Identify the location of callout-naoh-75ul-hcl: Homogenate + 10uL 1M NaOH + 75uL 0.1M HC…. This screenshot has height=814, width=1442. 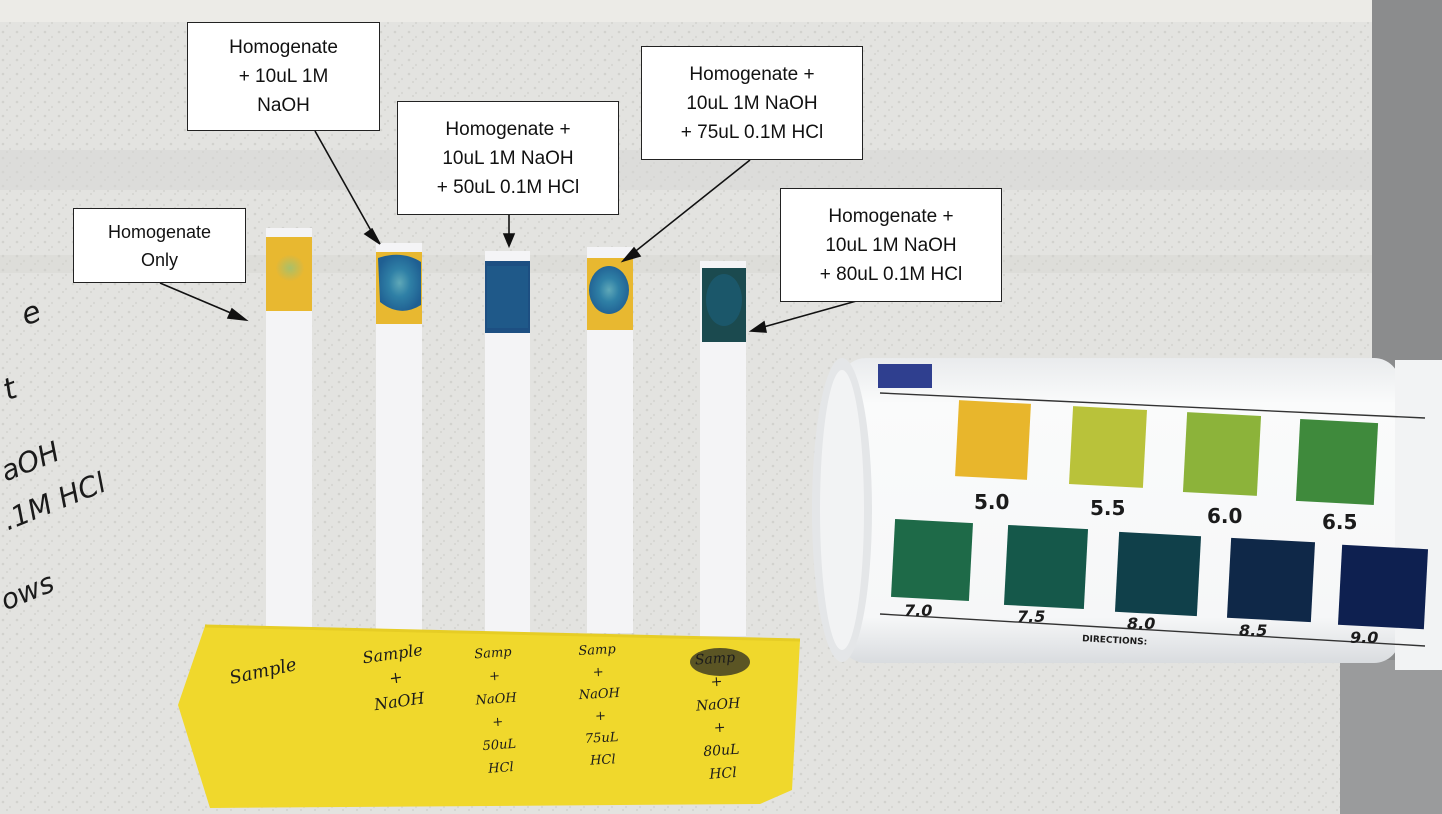
(752, 103).